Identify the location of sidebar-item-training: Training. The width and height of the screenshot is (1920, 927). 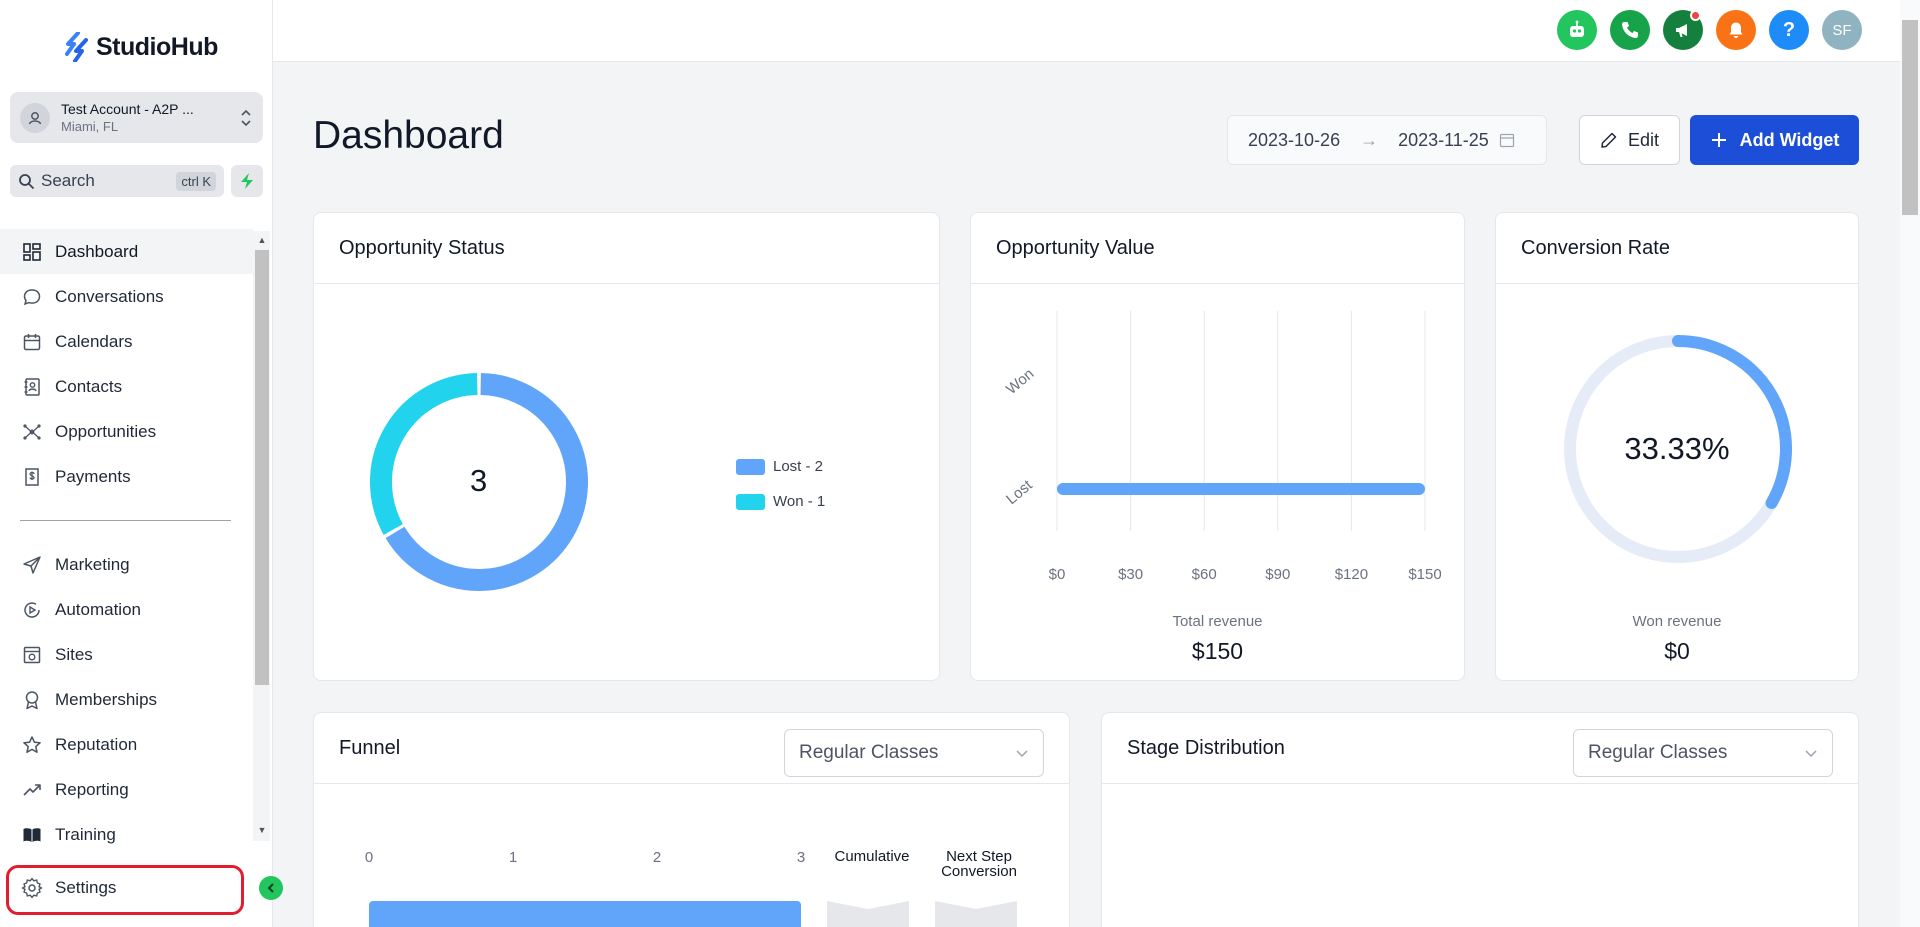
(126, 834).